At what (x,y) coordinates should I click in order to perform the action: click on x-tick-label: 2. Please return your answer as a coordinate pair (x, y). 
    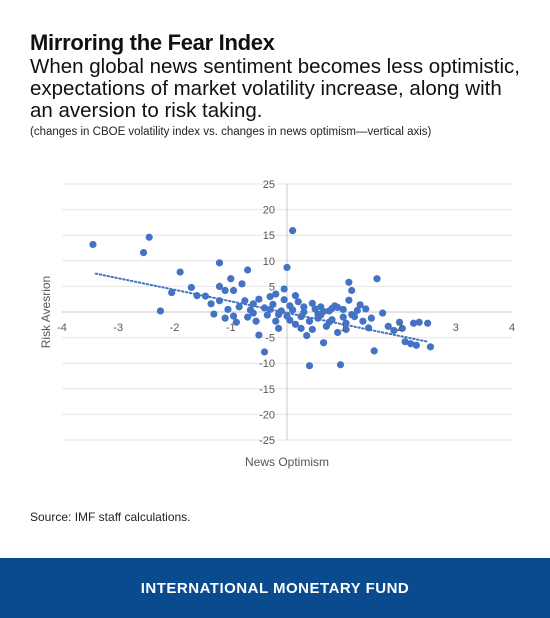
    Looking at the image, I should click on (399, 328).